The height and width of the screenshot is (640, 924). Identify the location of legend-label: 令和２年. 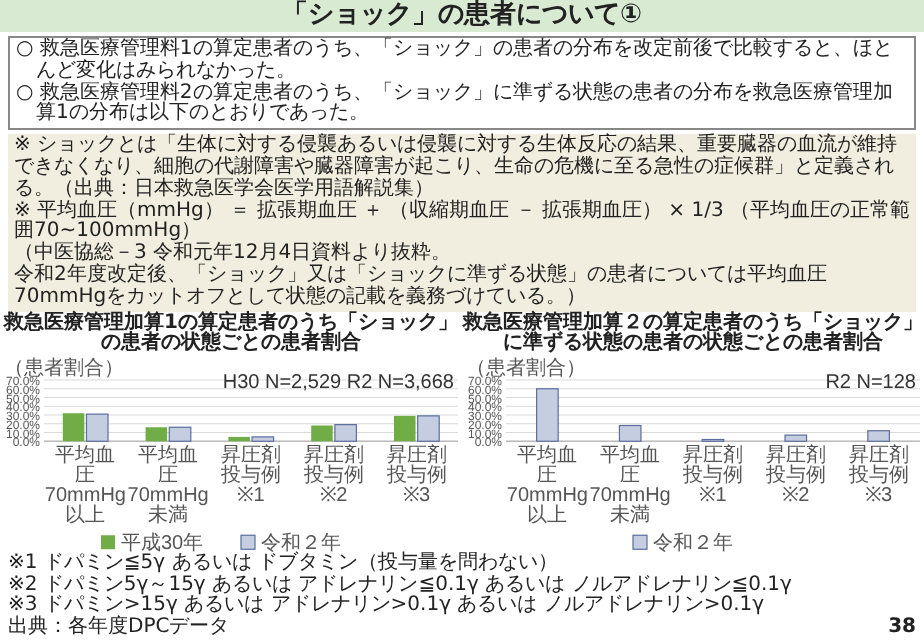
(693, 543).